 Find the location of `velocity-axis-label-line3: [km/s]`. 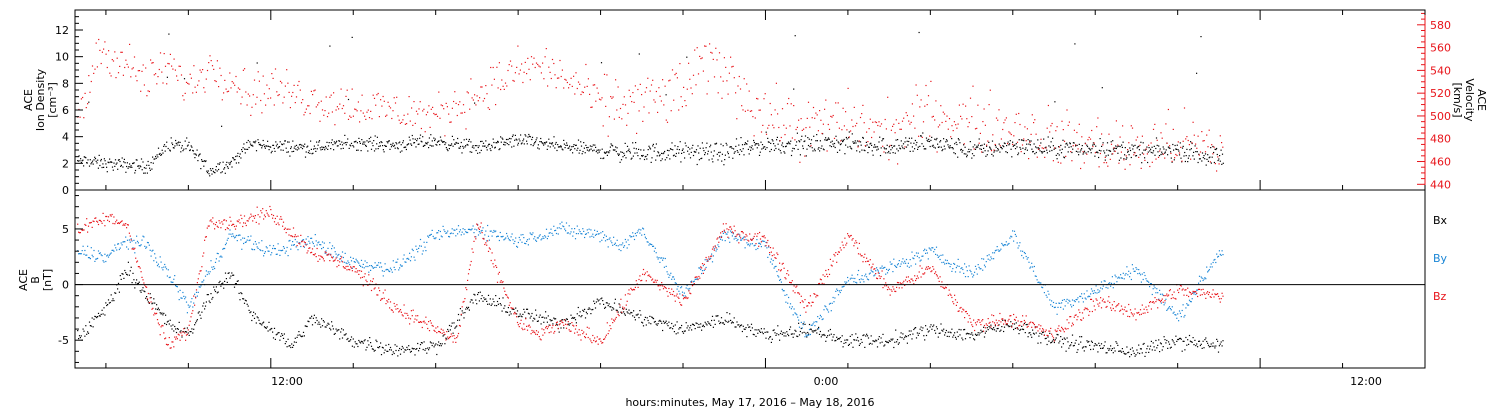

velocity-axis-label-line3: [km/s] is located at coordinates (1457, 99).